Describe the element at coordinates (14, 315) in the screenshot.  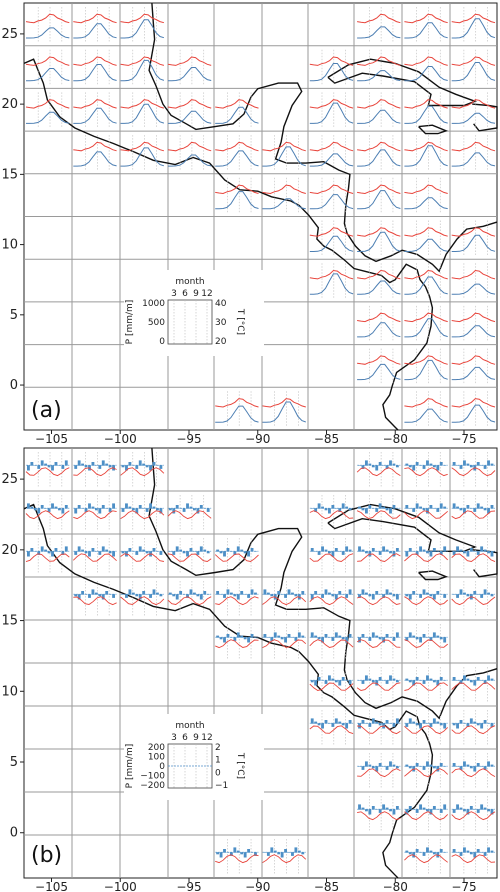
I see `y-tick-label: 5` at that location.